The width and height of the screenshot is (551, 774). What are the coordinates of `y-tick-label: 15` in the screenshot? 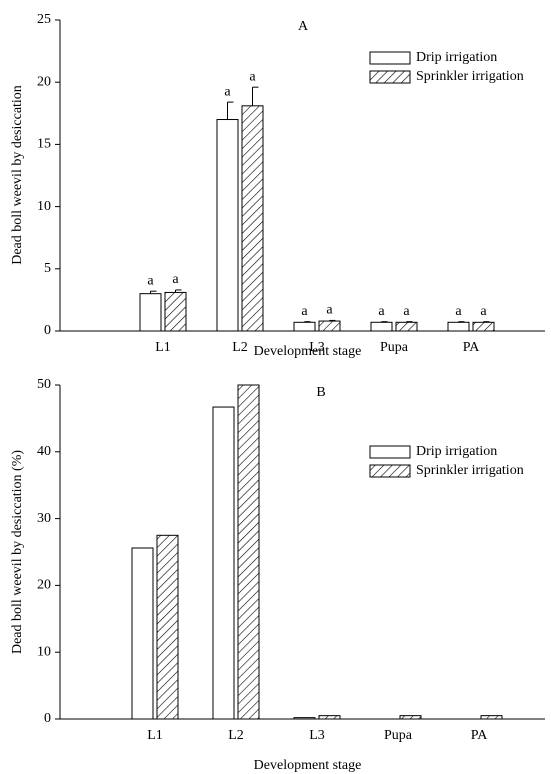 It's located at (44, 144).